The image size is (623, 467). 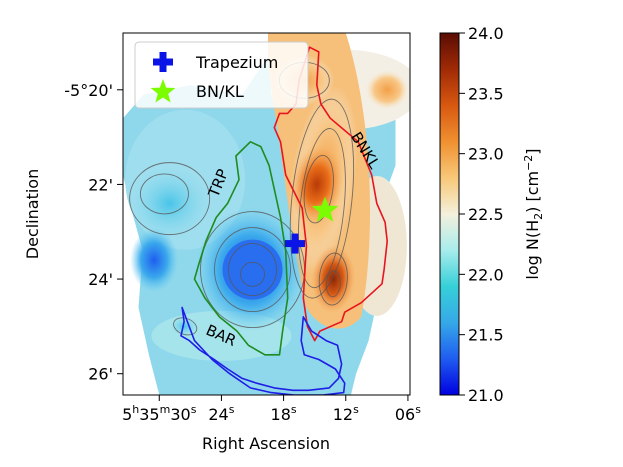 I want to click on colorbar-tick-label: 24.0, so click(x=486, y=33).